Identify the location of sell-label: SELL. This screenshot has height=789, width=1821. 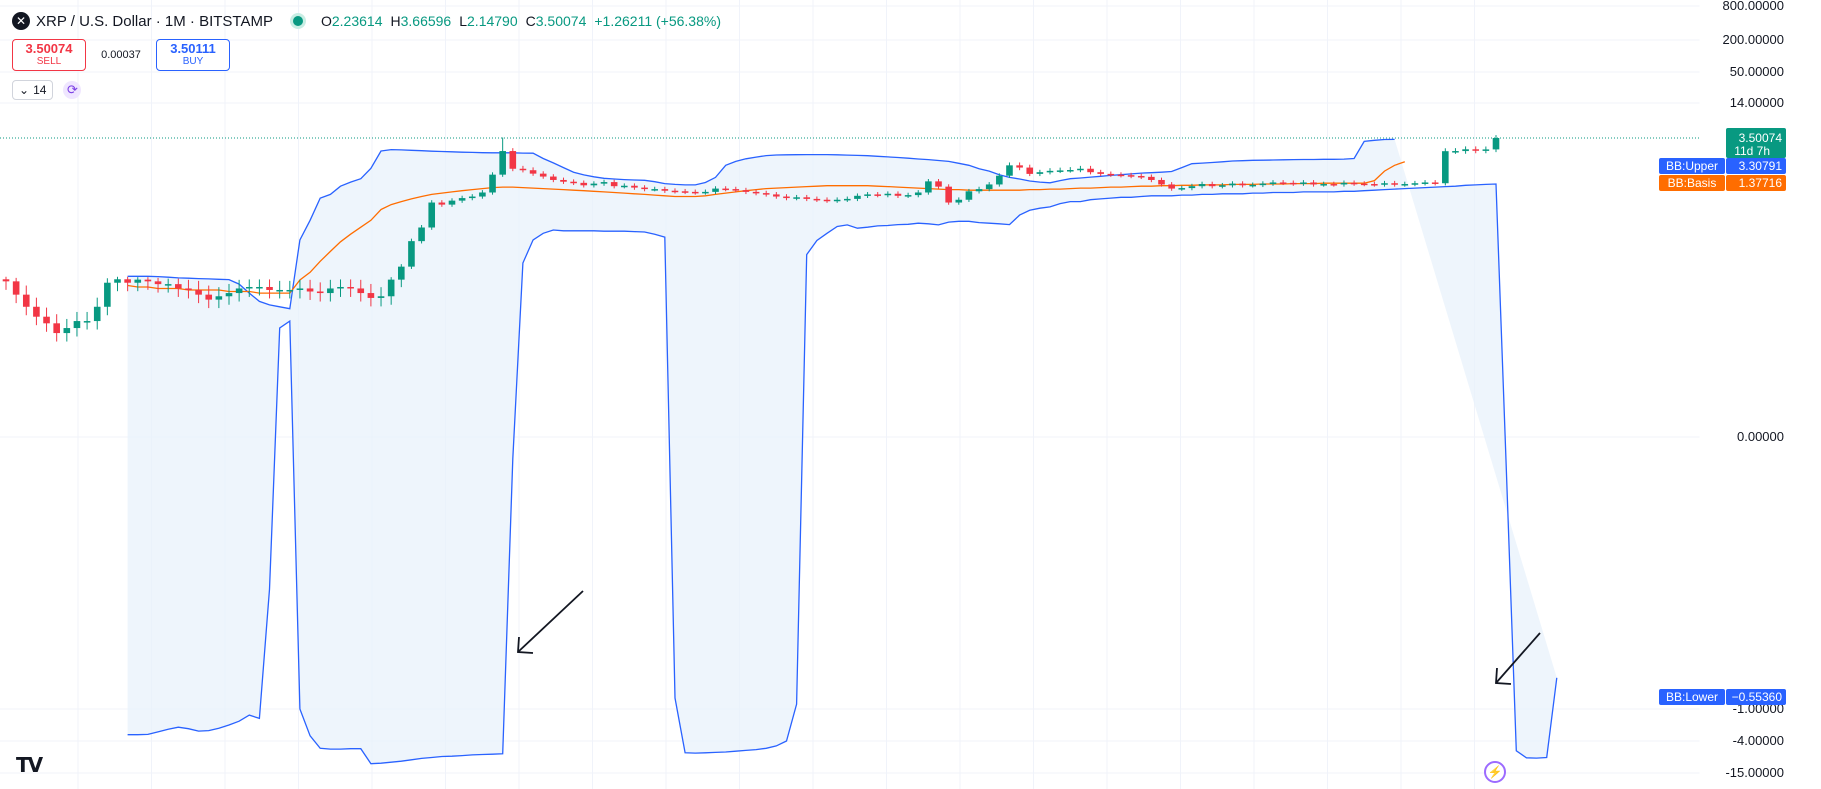
(49, 61).